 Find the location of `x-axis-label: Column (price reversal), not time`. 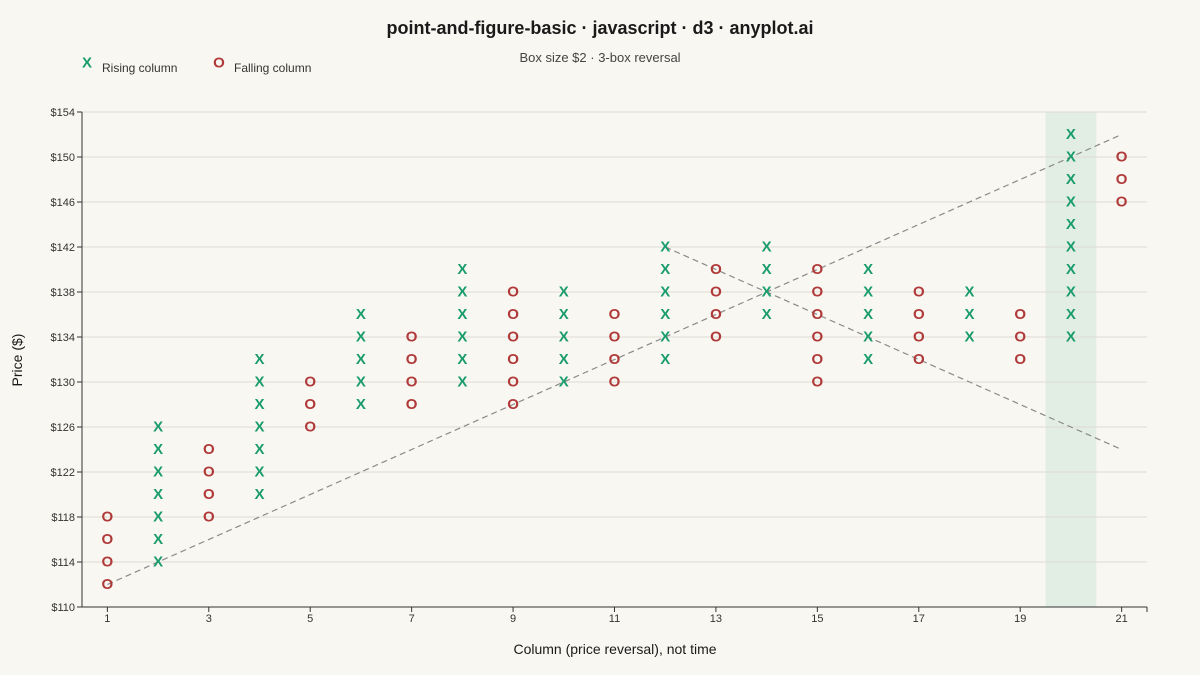

x-axis-label: Column (price reversal), not time is located at coordinates (614, 649).